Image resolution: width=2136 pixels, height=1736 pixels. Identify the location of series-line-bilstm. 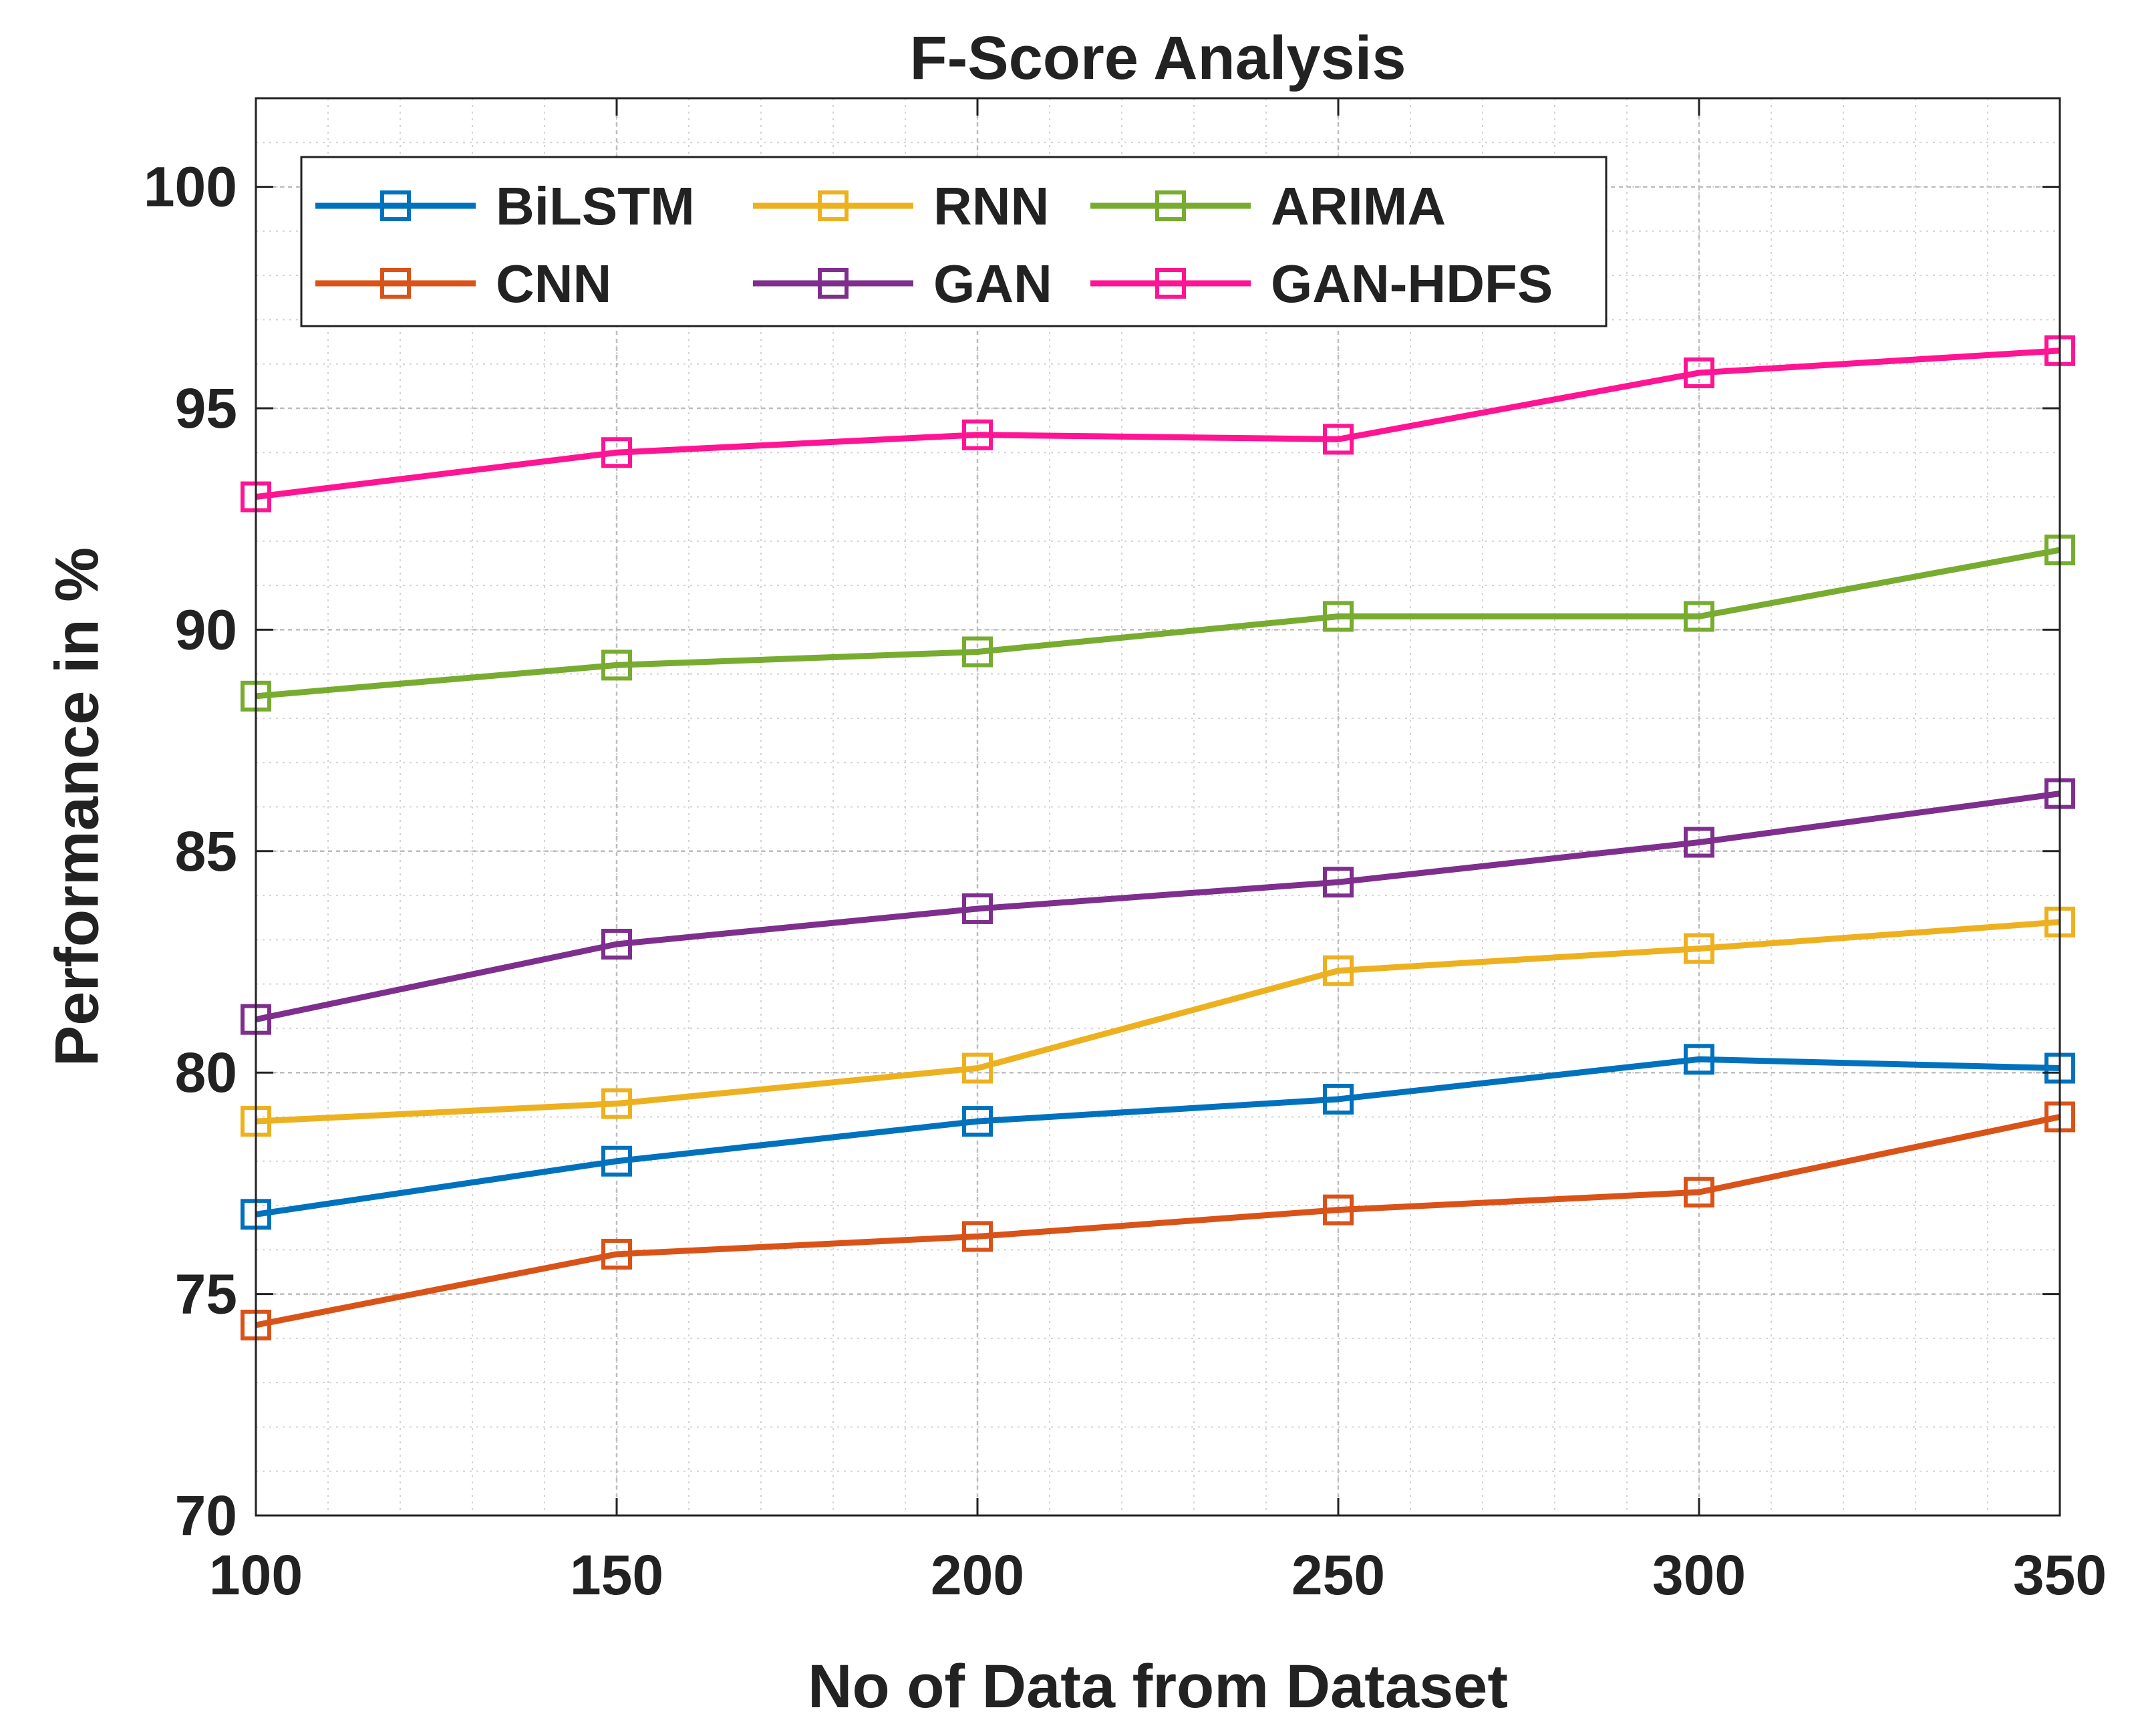
(1158, 1136).